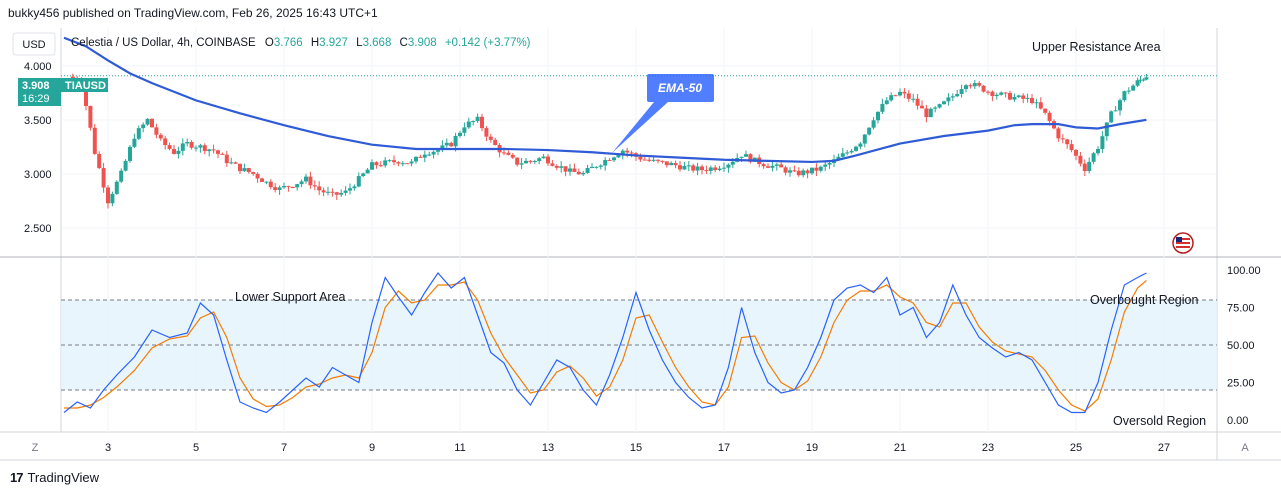 This screenshot has height=496, width=1281. I want to click on time-tick-label-1: 5, so click(196, 448).